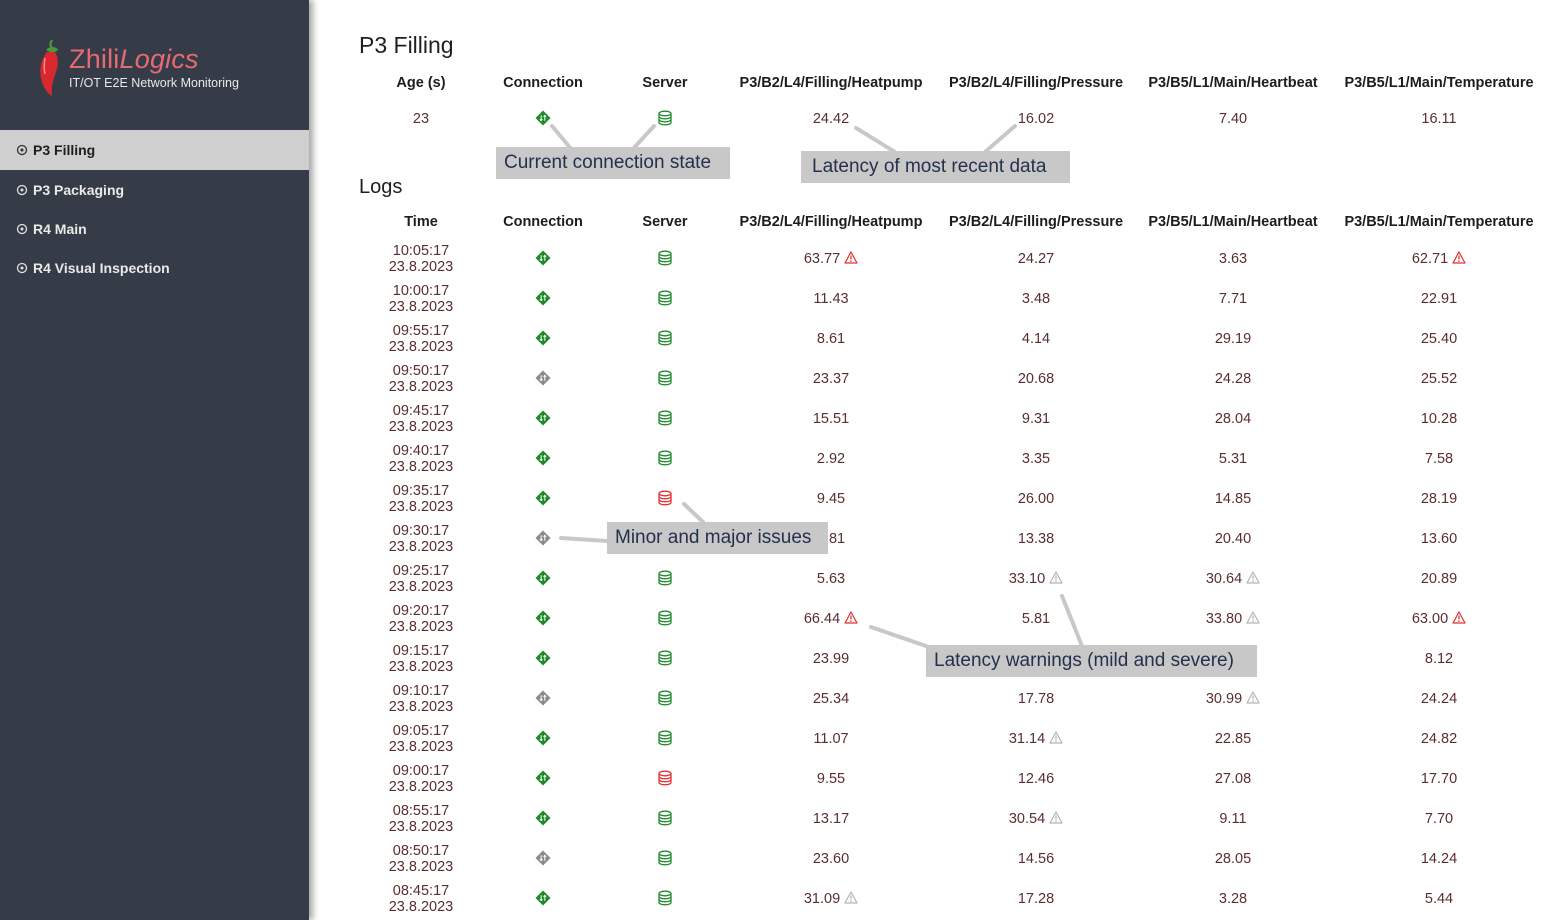 This screenshot has height=920, width=1564. Describe the element at coordinates (60, 228) in the screenshot. I see `sidebar-item-label: R4 Main` at that location.